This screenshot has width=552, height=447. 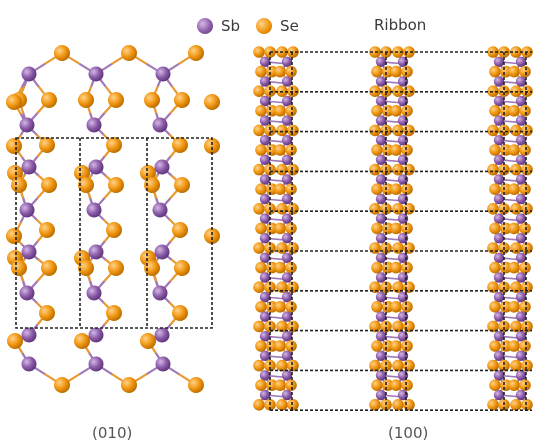 What do you see at coordinates (218, 26) in the screenshot?
I see `legend-item-sb: Sb` at bounding box center [218, 26].